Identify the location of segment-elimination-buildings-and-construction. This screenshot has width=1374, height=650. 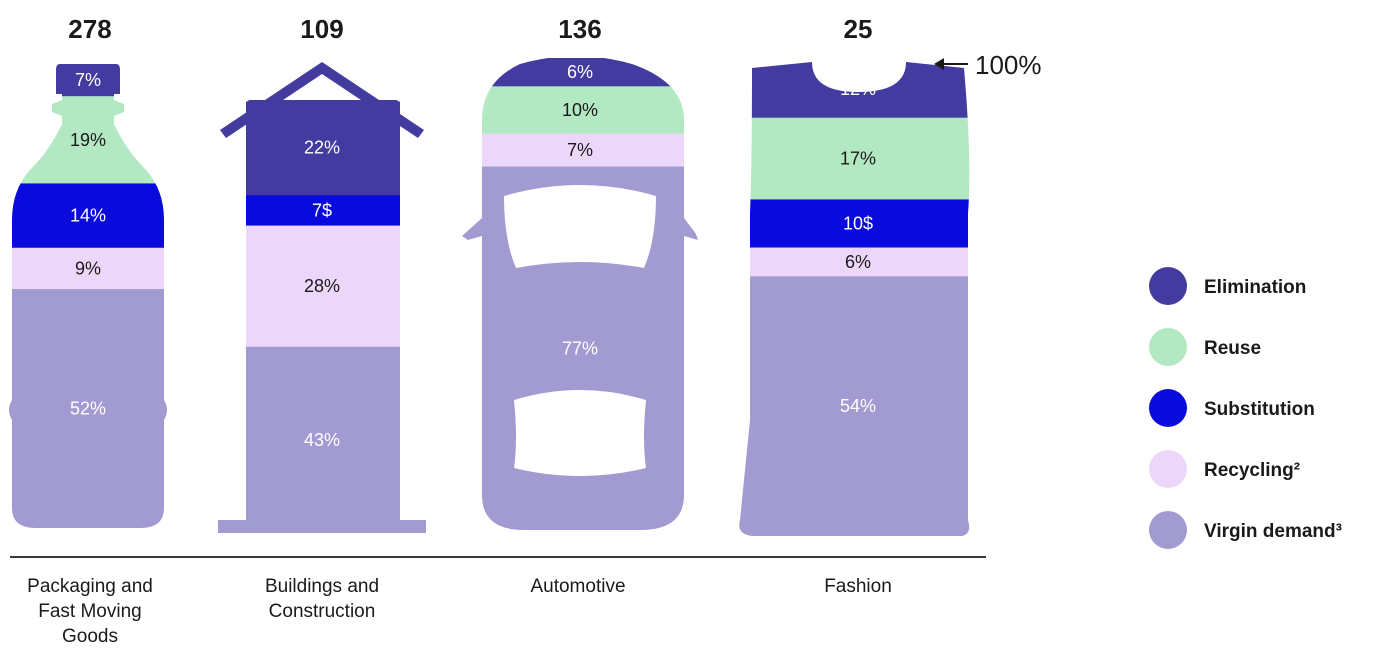
(322, 148).